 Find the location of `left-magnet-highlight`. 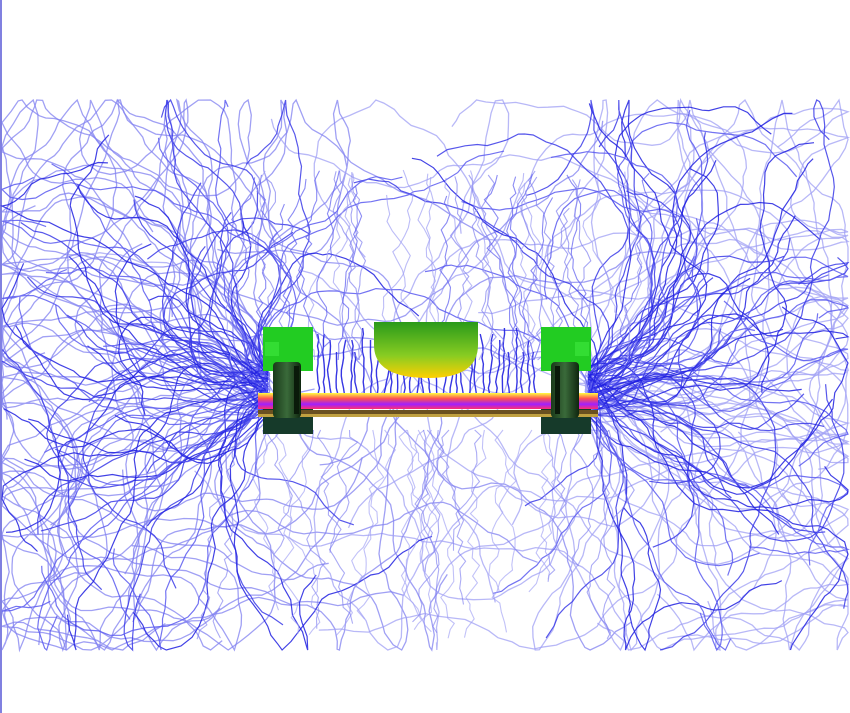

left-magnet-highlight is located at coordinates (272, 349).